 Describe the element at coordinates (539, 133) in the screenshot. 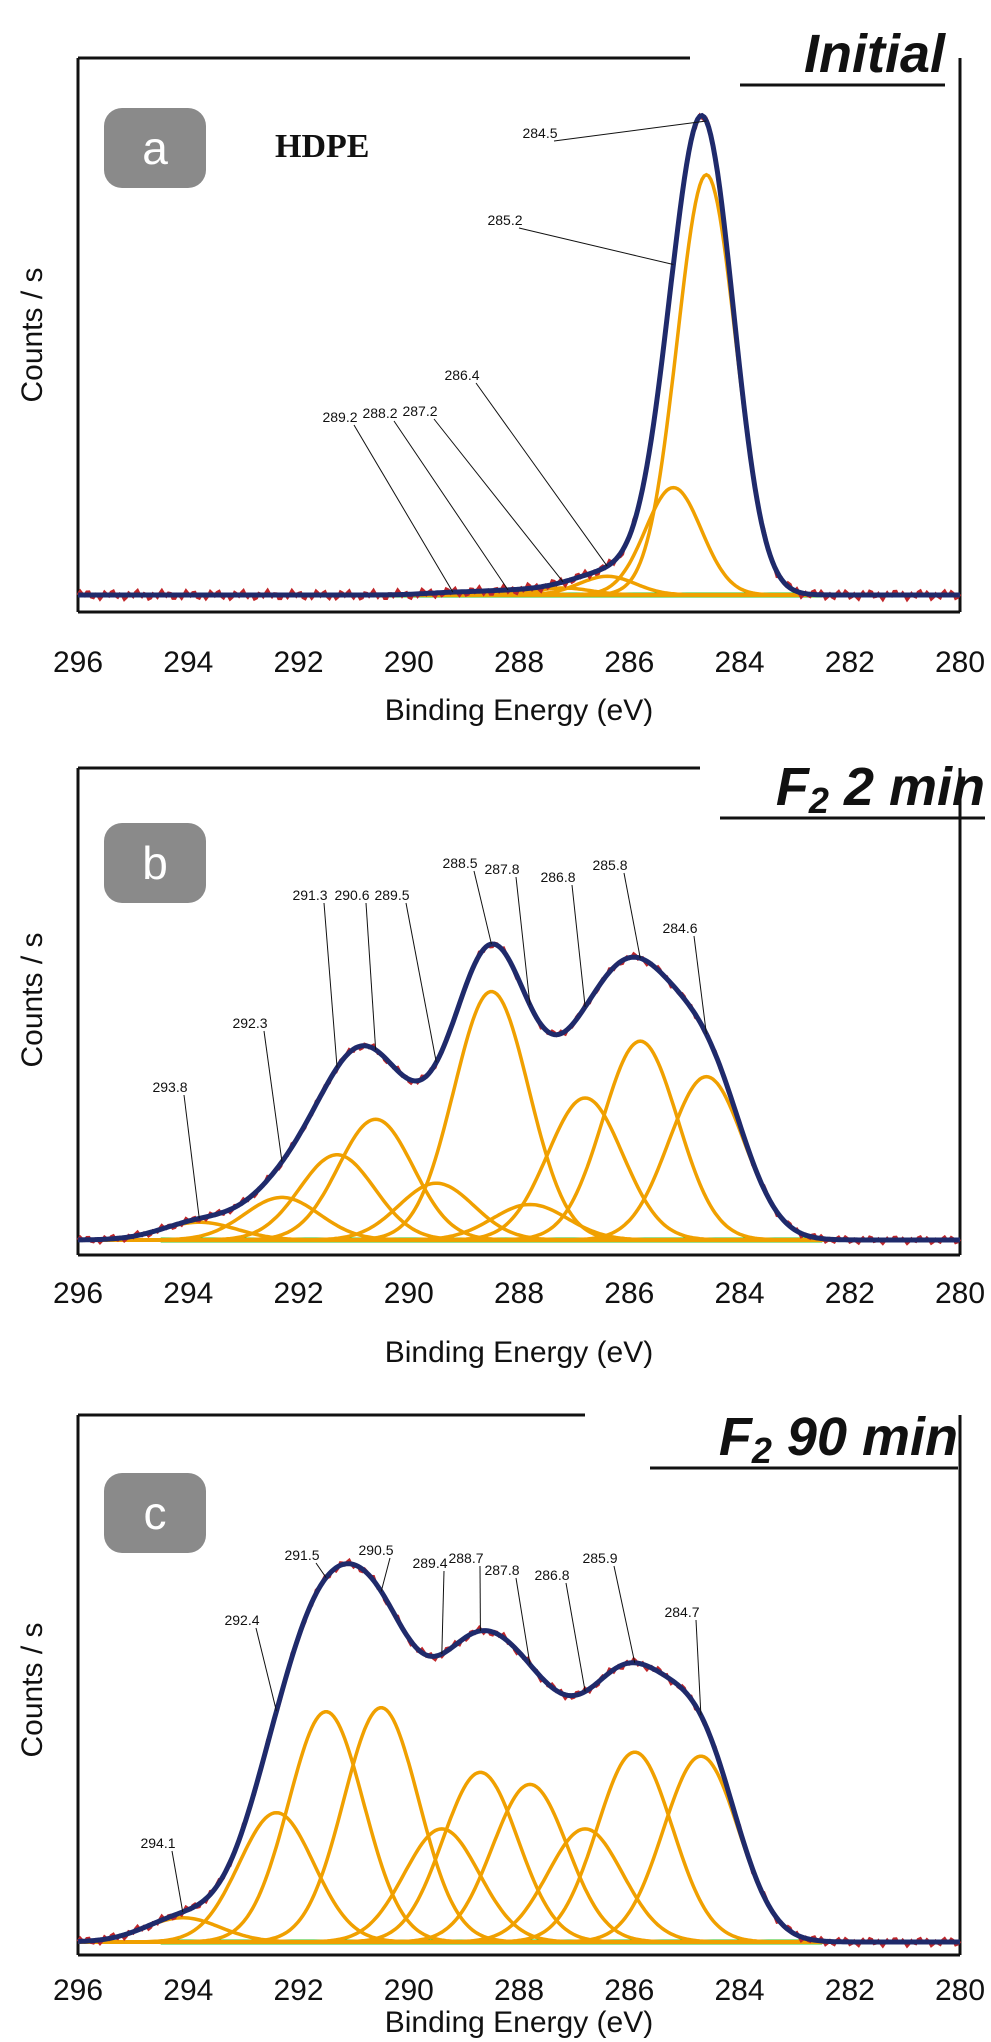

I see `peak-label: 284.5` at that location.